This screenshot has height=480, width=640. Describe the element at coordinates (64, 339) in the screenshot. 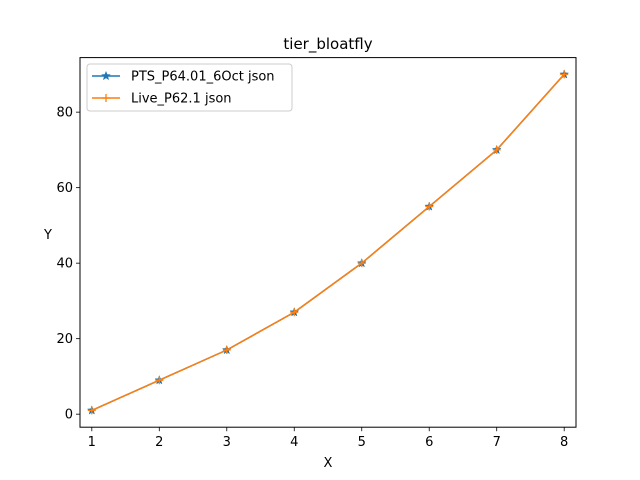

I see `y-tick-label: 20` at that location.